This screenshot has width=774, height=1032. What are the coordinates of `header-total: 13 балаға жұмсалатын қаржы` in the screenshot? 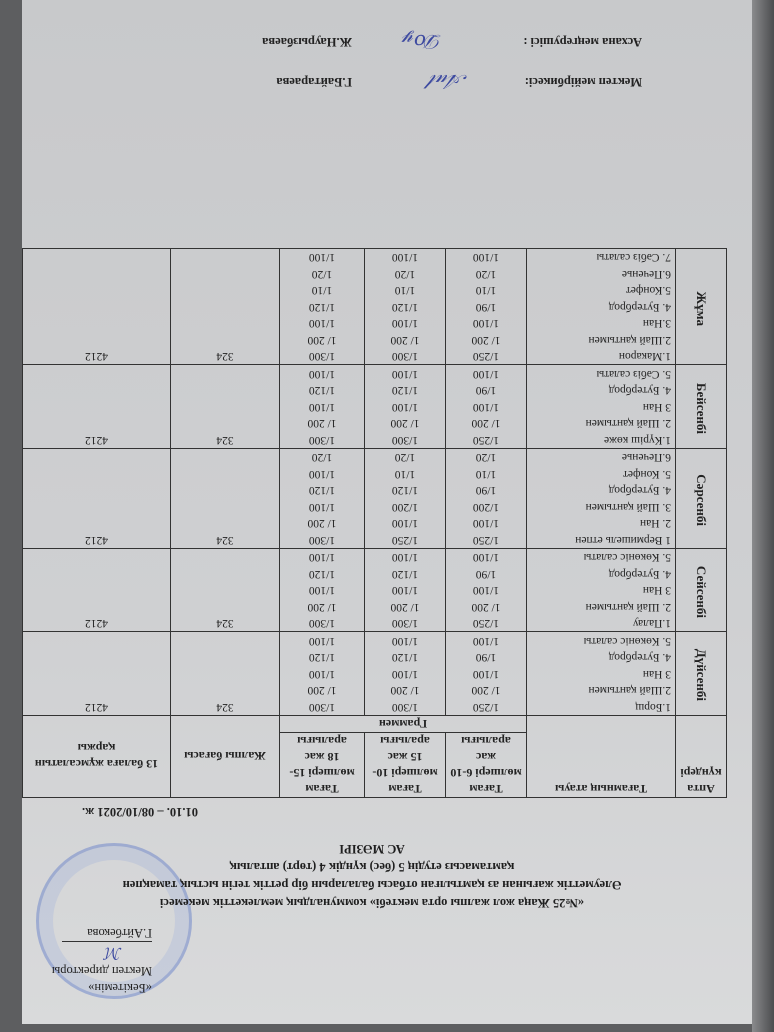 It's located at (96, 756).